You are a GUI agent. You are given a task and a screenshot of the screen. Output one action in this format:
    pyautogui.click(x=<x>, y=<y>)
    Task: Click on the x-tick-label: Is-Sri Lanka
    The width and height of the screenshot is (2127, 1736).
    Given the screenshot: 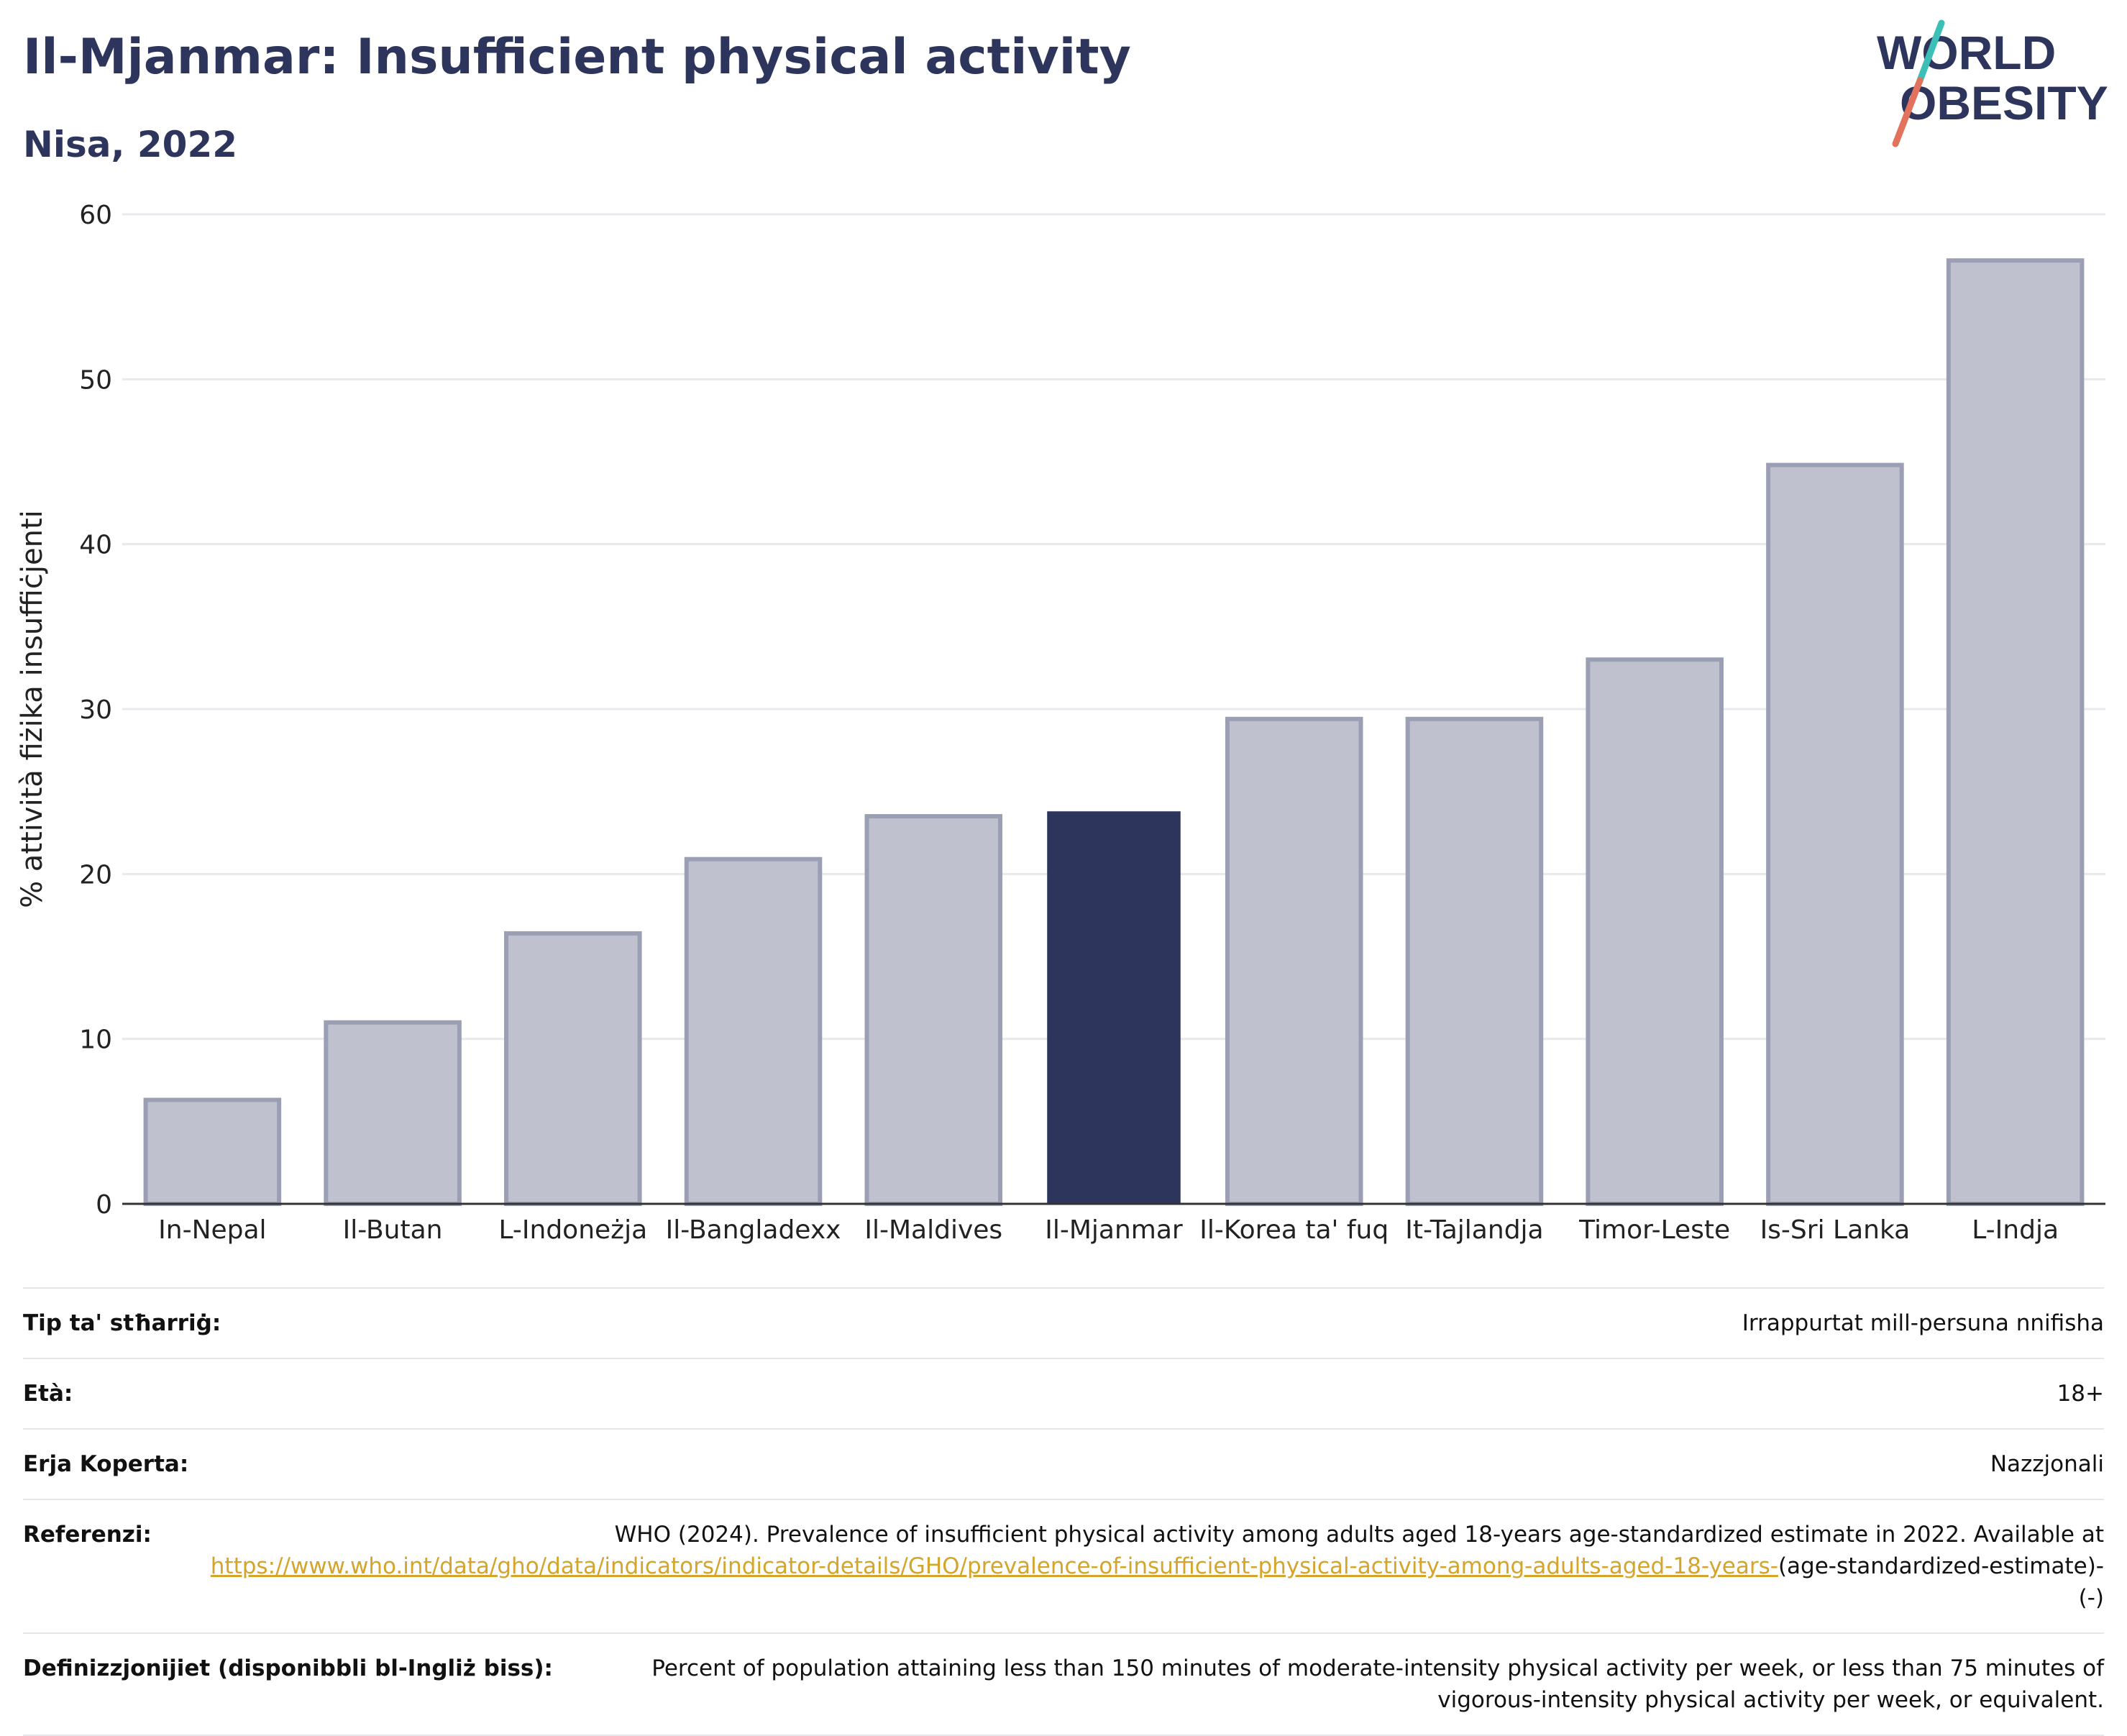 What is the action you would take?
    pyautogui.click(x=1835, y=1230)
    